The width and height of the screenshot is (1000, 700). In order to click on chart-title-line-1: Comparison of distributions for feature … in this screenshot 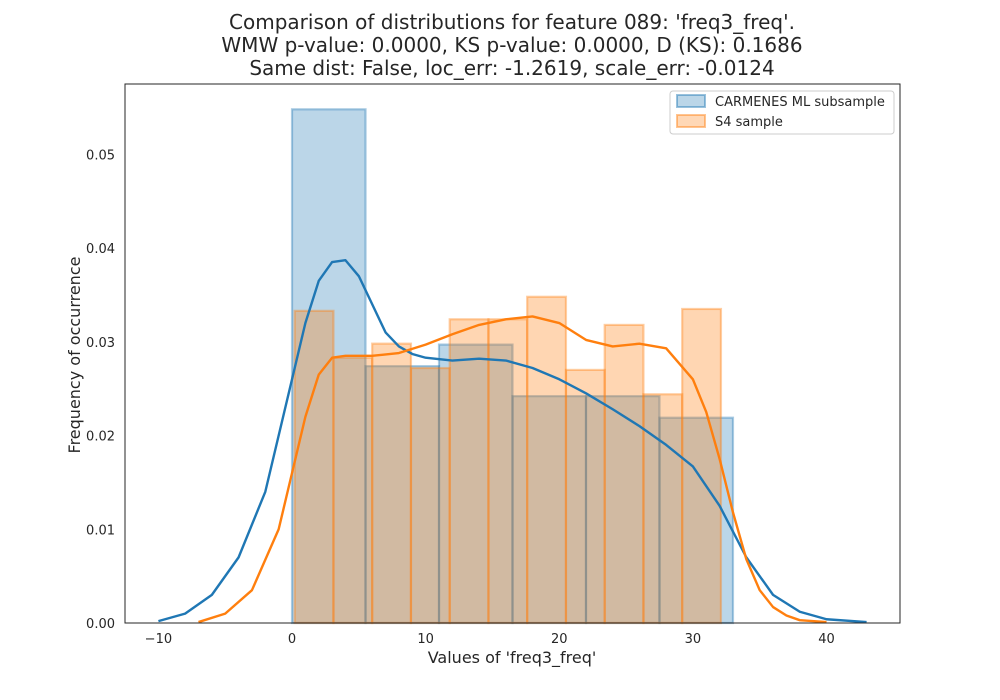, I will do `click(512, 22)`.